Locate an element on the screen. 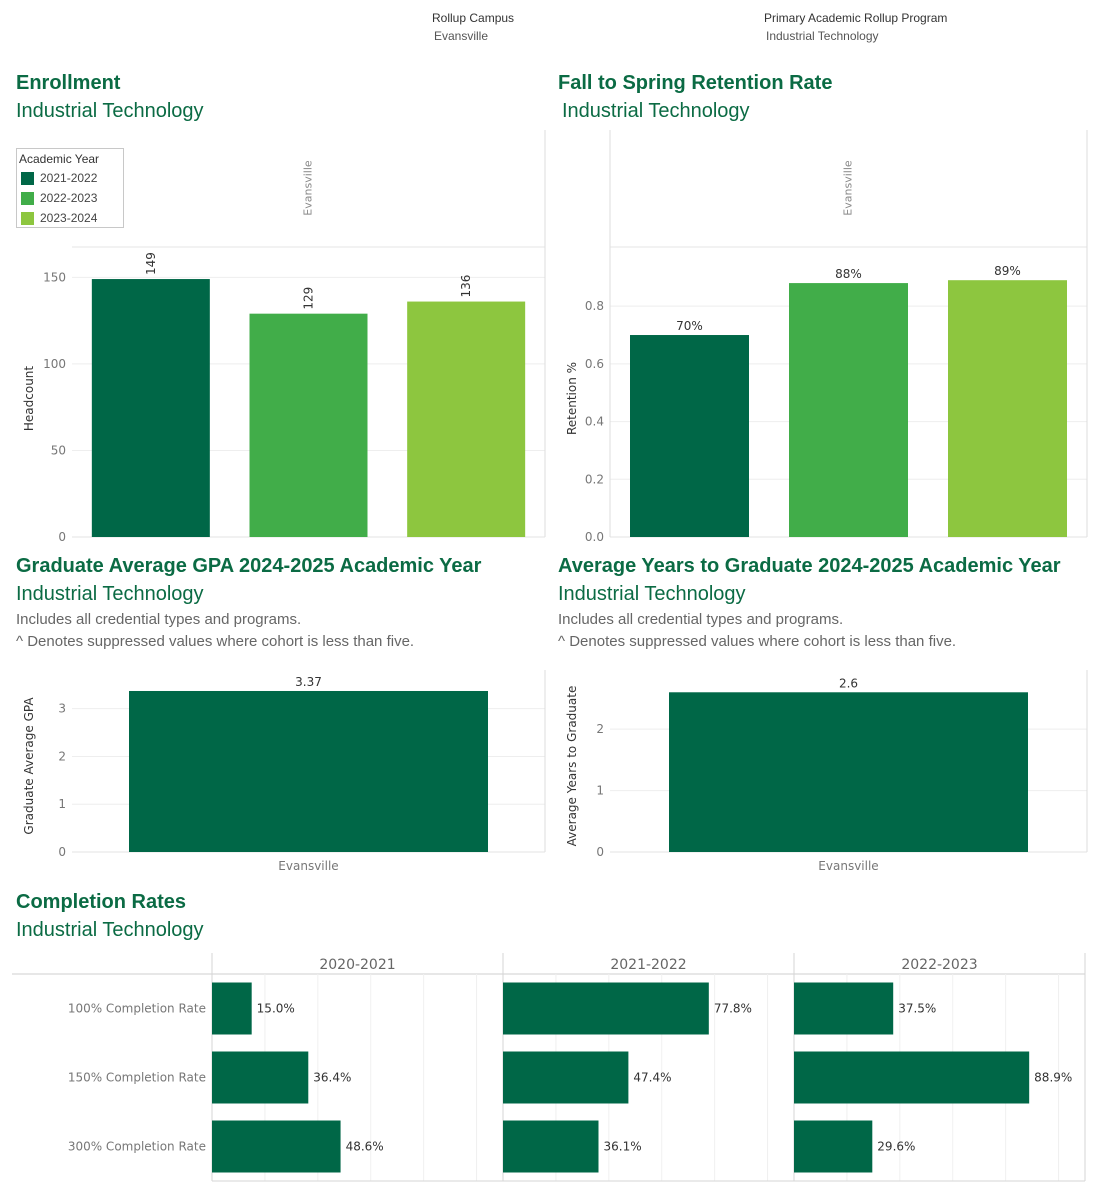 This screenshot has width=1100, height=1200. legend-swatch-mid is located at coordinates (27, 198).